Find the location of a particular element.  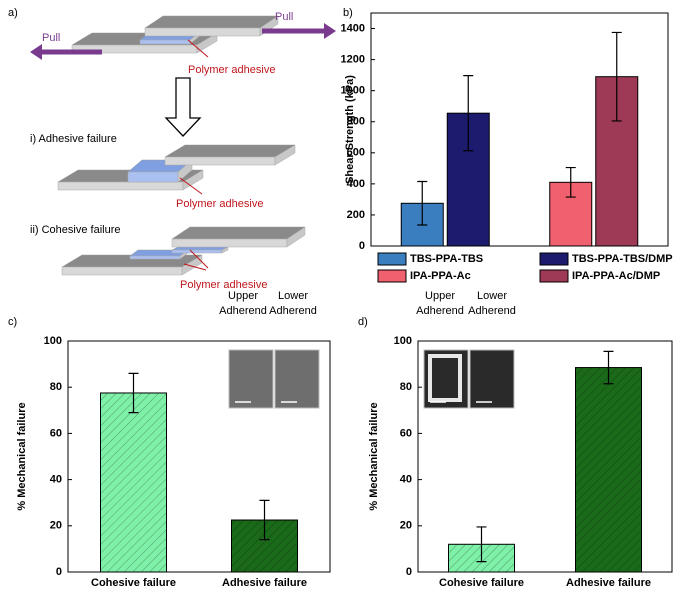

panel-label: c) is located at coordinates (12, 322).